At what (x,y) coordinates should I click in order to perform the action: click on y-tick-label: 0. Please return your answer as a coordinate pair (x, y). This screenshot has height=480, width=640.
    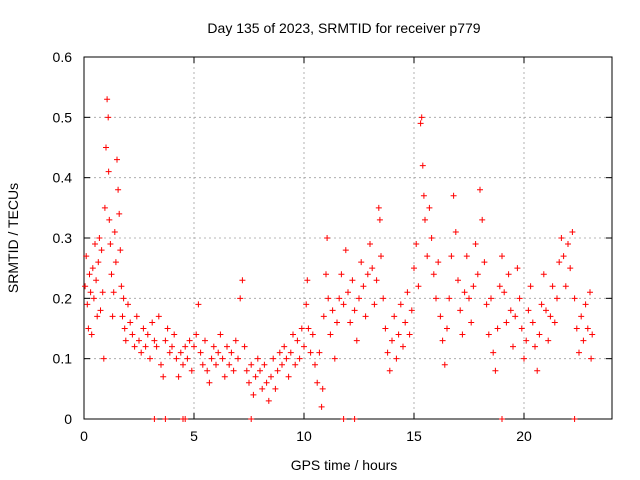
    Looking at the image, I should click on (68, 419).